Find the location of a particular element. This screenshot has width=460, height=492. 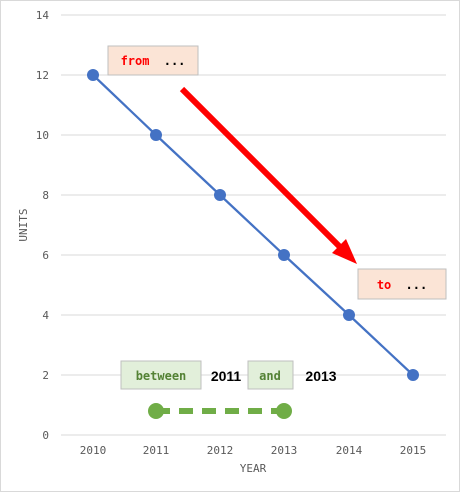

range-end-marker is located at coordinates (284, 411).